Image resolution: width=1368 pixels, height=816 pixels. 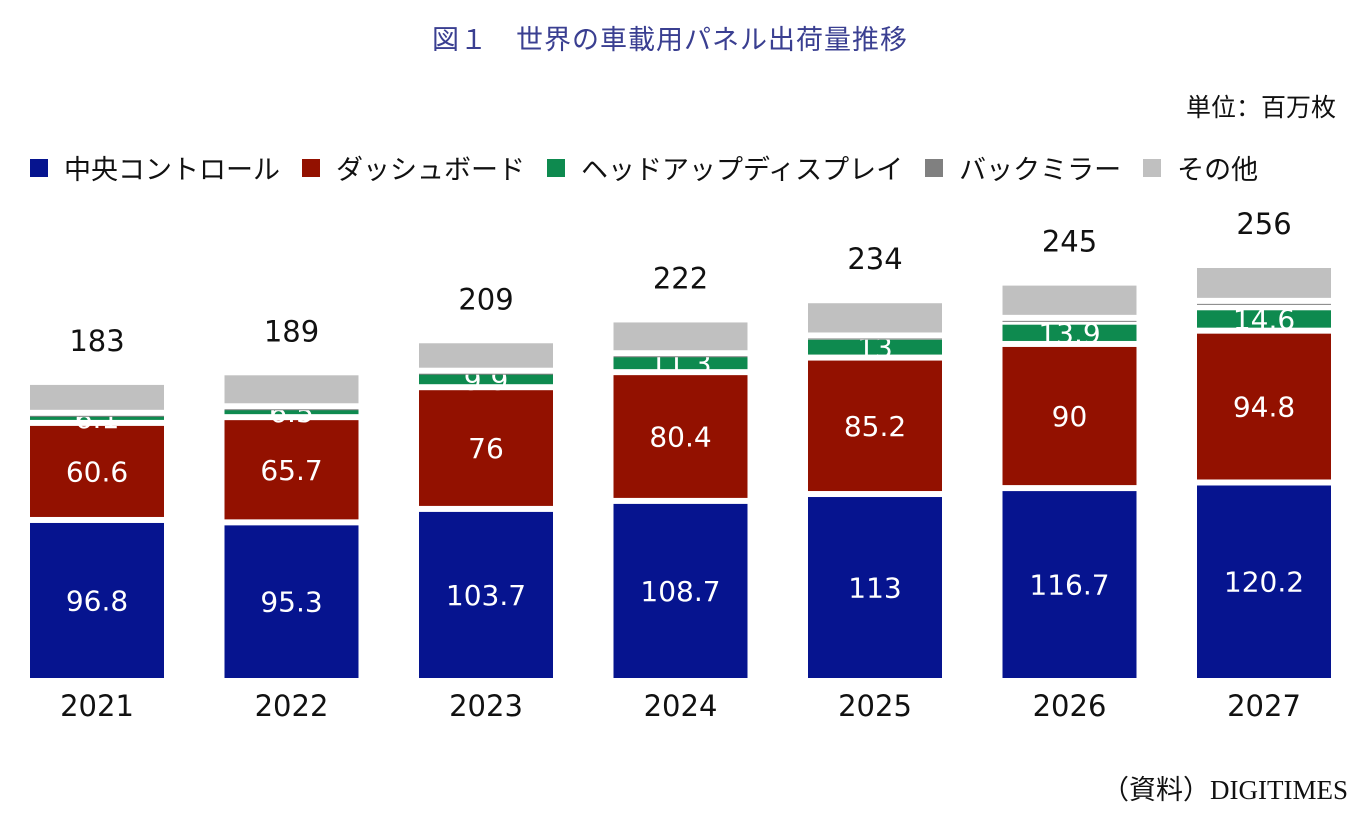 I want to click on segment-value-label: 60.6, so click(x=97, y=471).